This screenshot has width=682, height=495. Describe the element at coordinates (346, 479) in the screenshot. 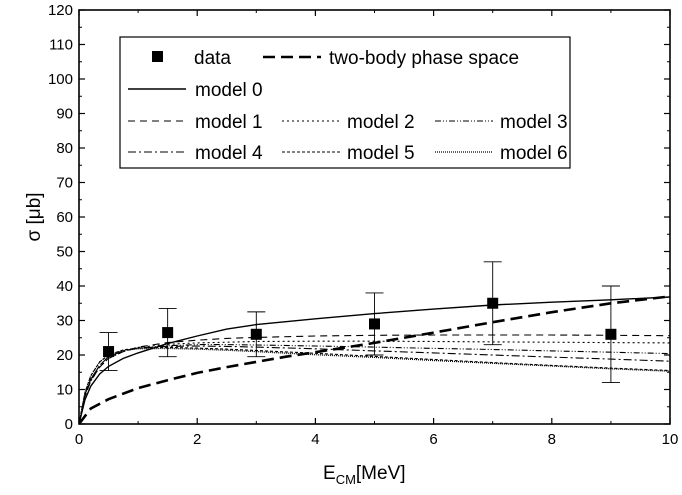

I see `x-axis-label-subscript: CM` at that location.